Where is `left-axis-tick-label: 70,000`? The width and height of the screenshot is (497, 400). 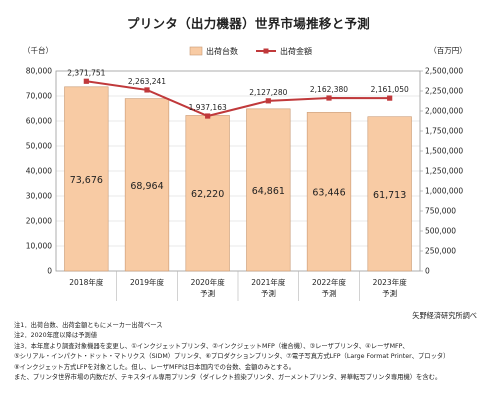
left-axis-tick-label: 70,000 is located at coordinates (39, 96).